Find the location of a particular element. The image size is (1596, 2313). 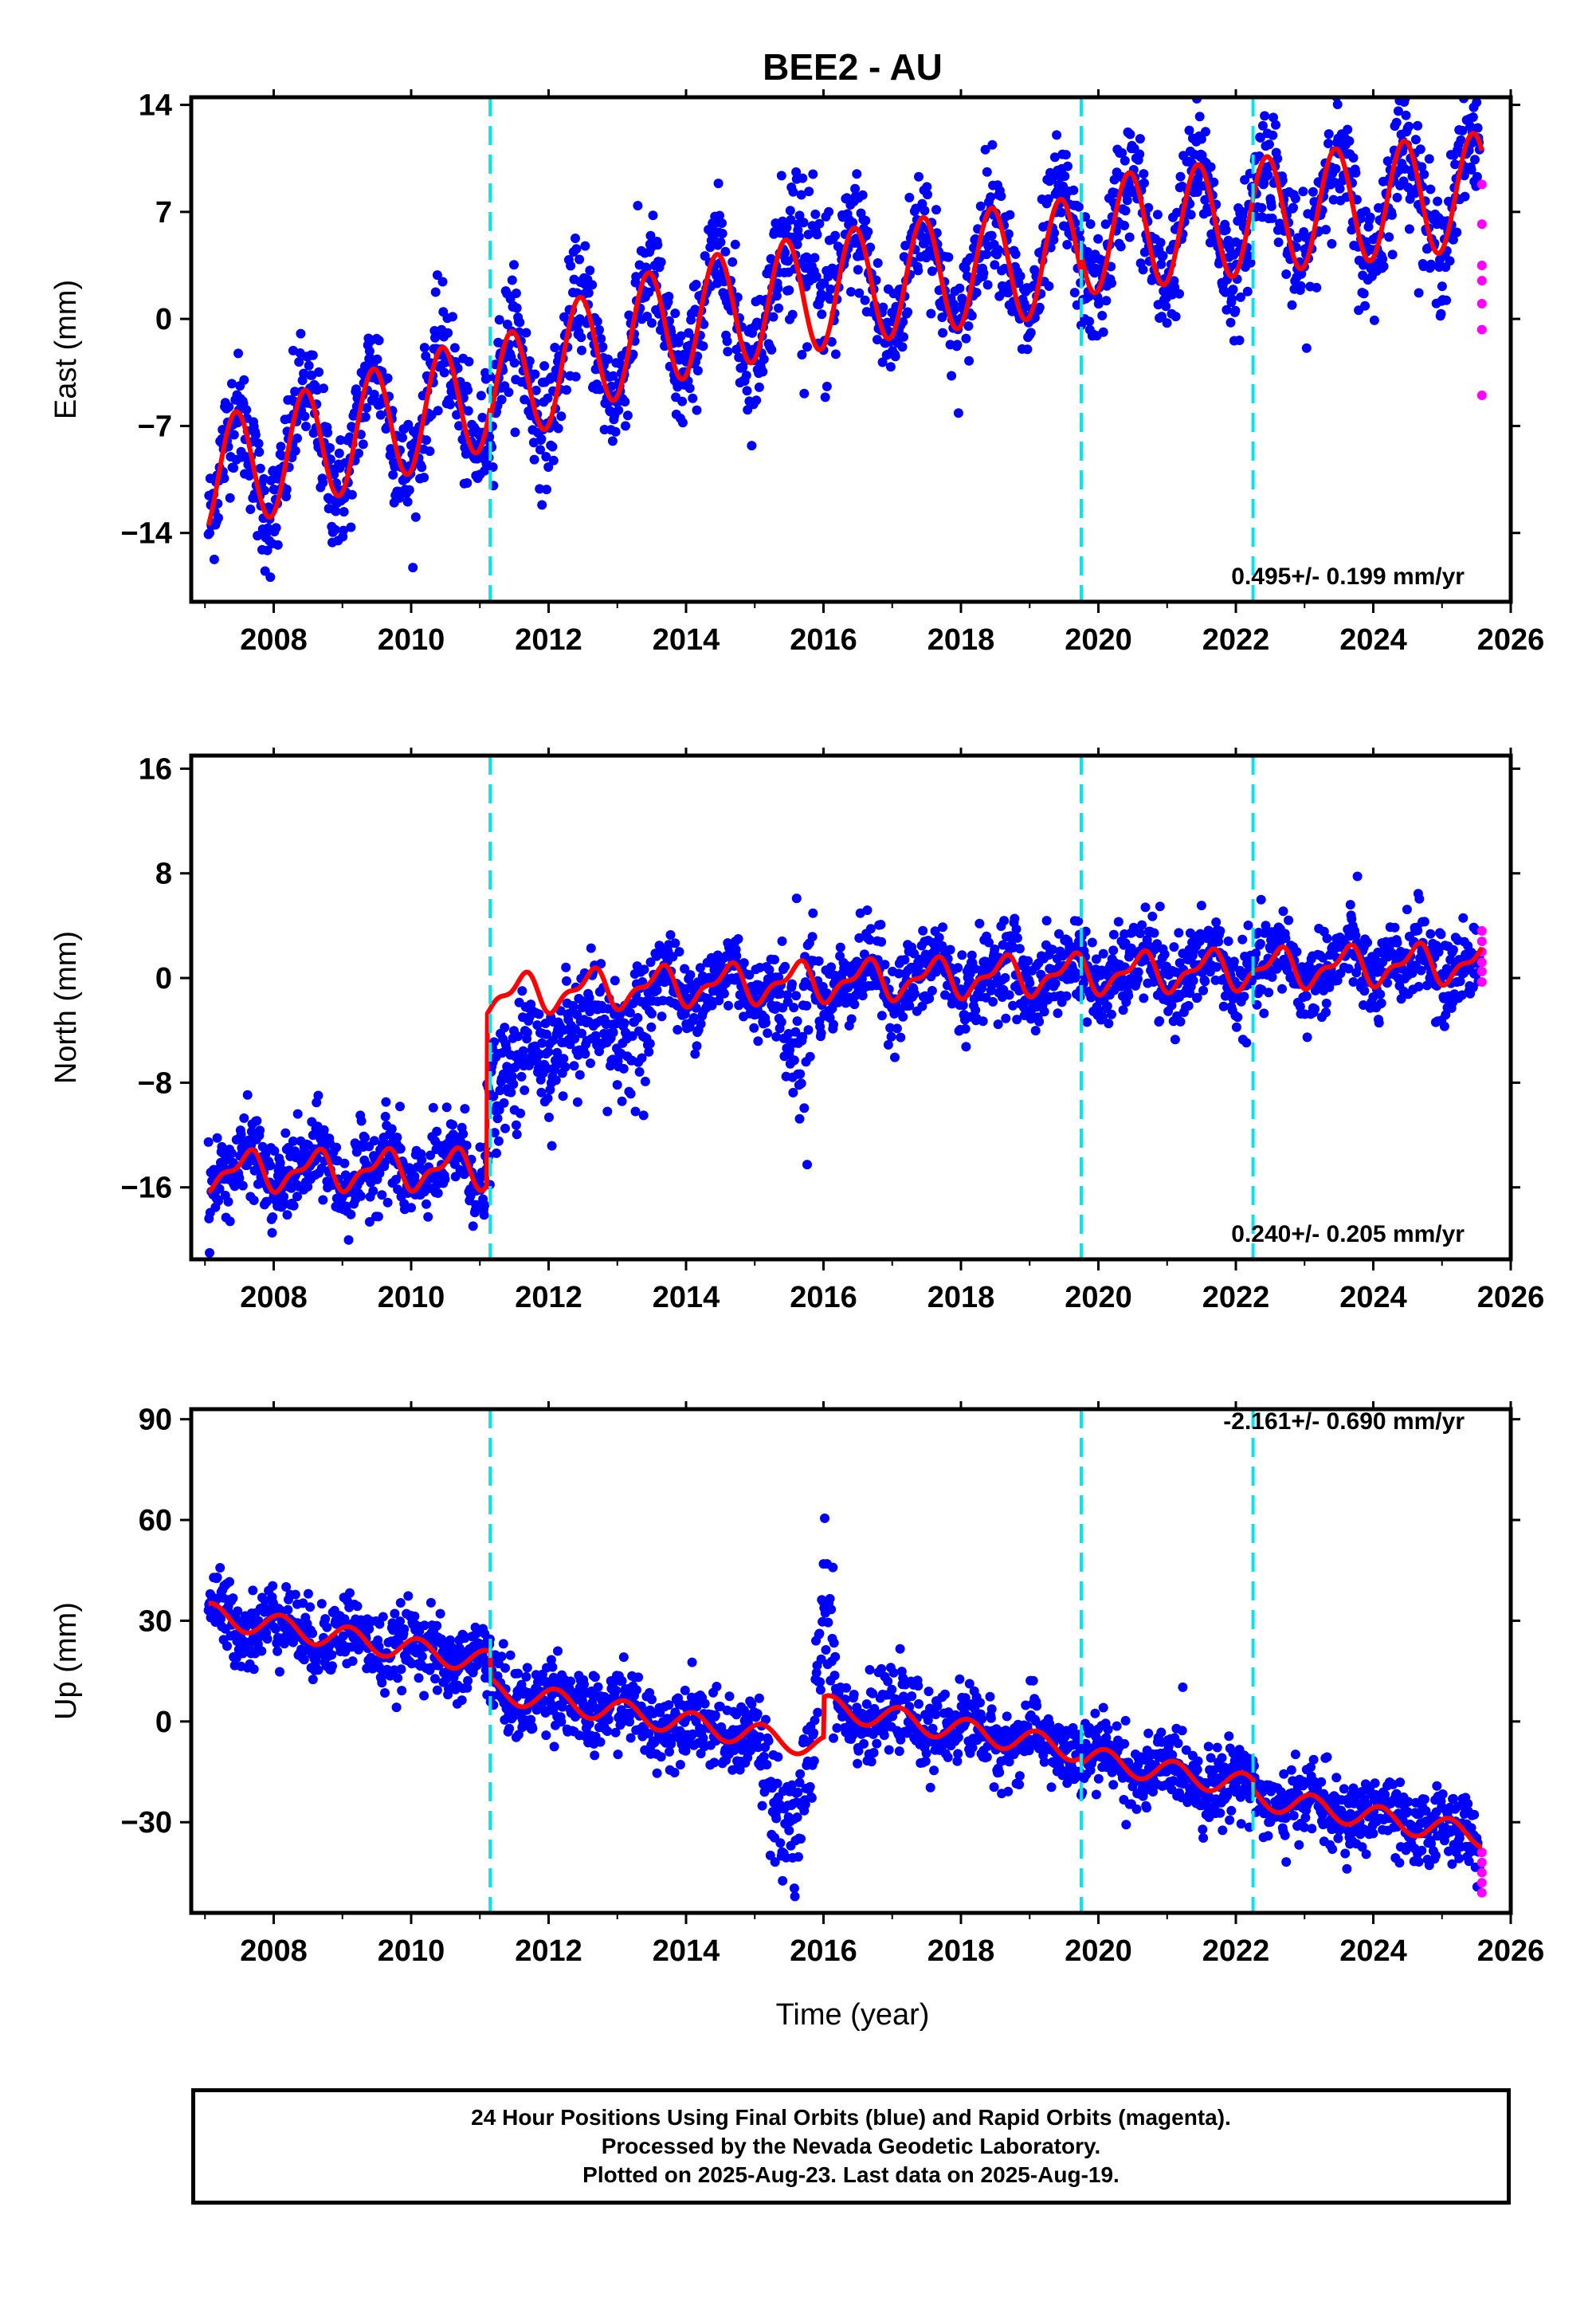

y-tick-label: 14 is located at coordinates (156, 106).